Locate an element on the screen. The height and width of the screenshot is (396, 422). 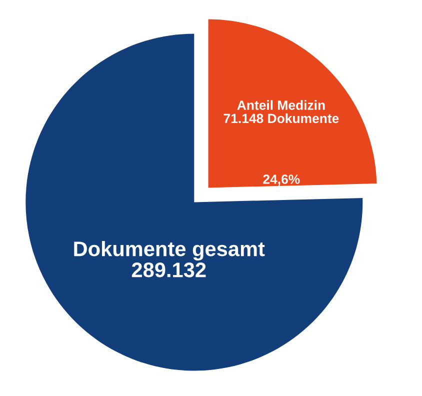
slice-label: Dokumente gesamt is located at coordinates (169, 250).